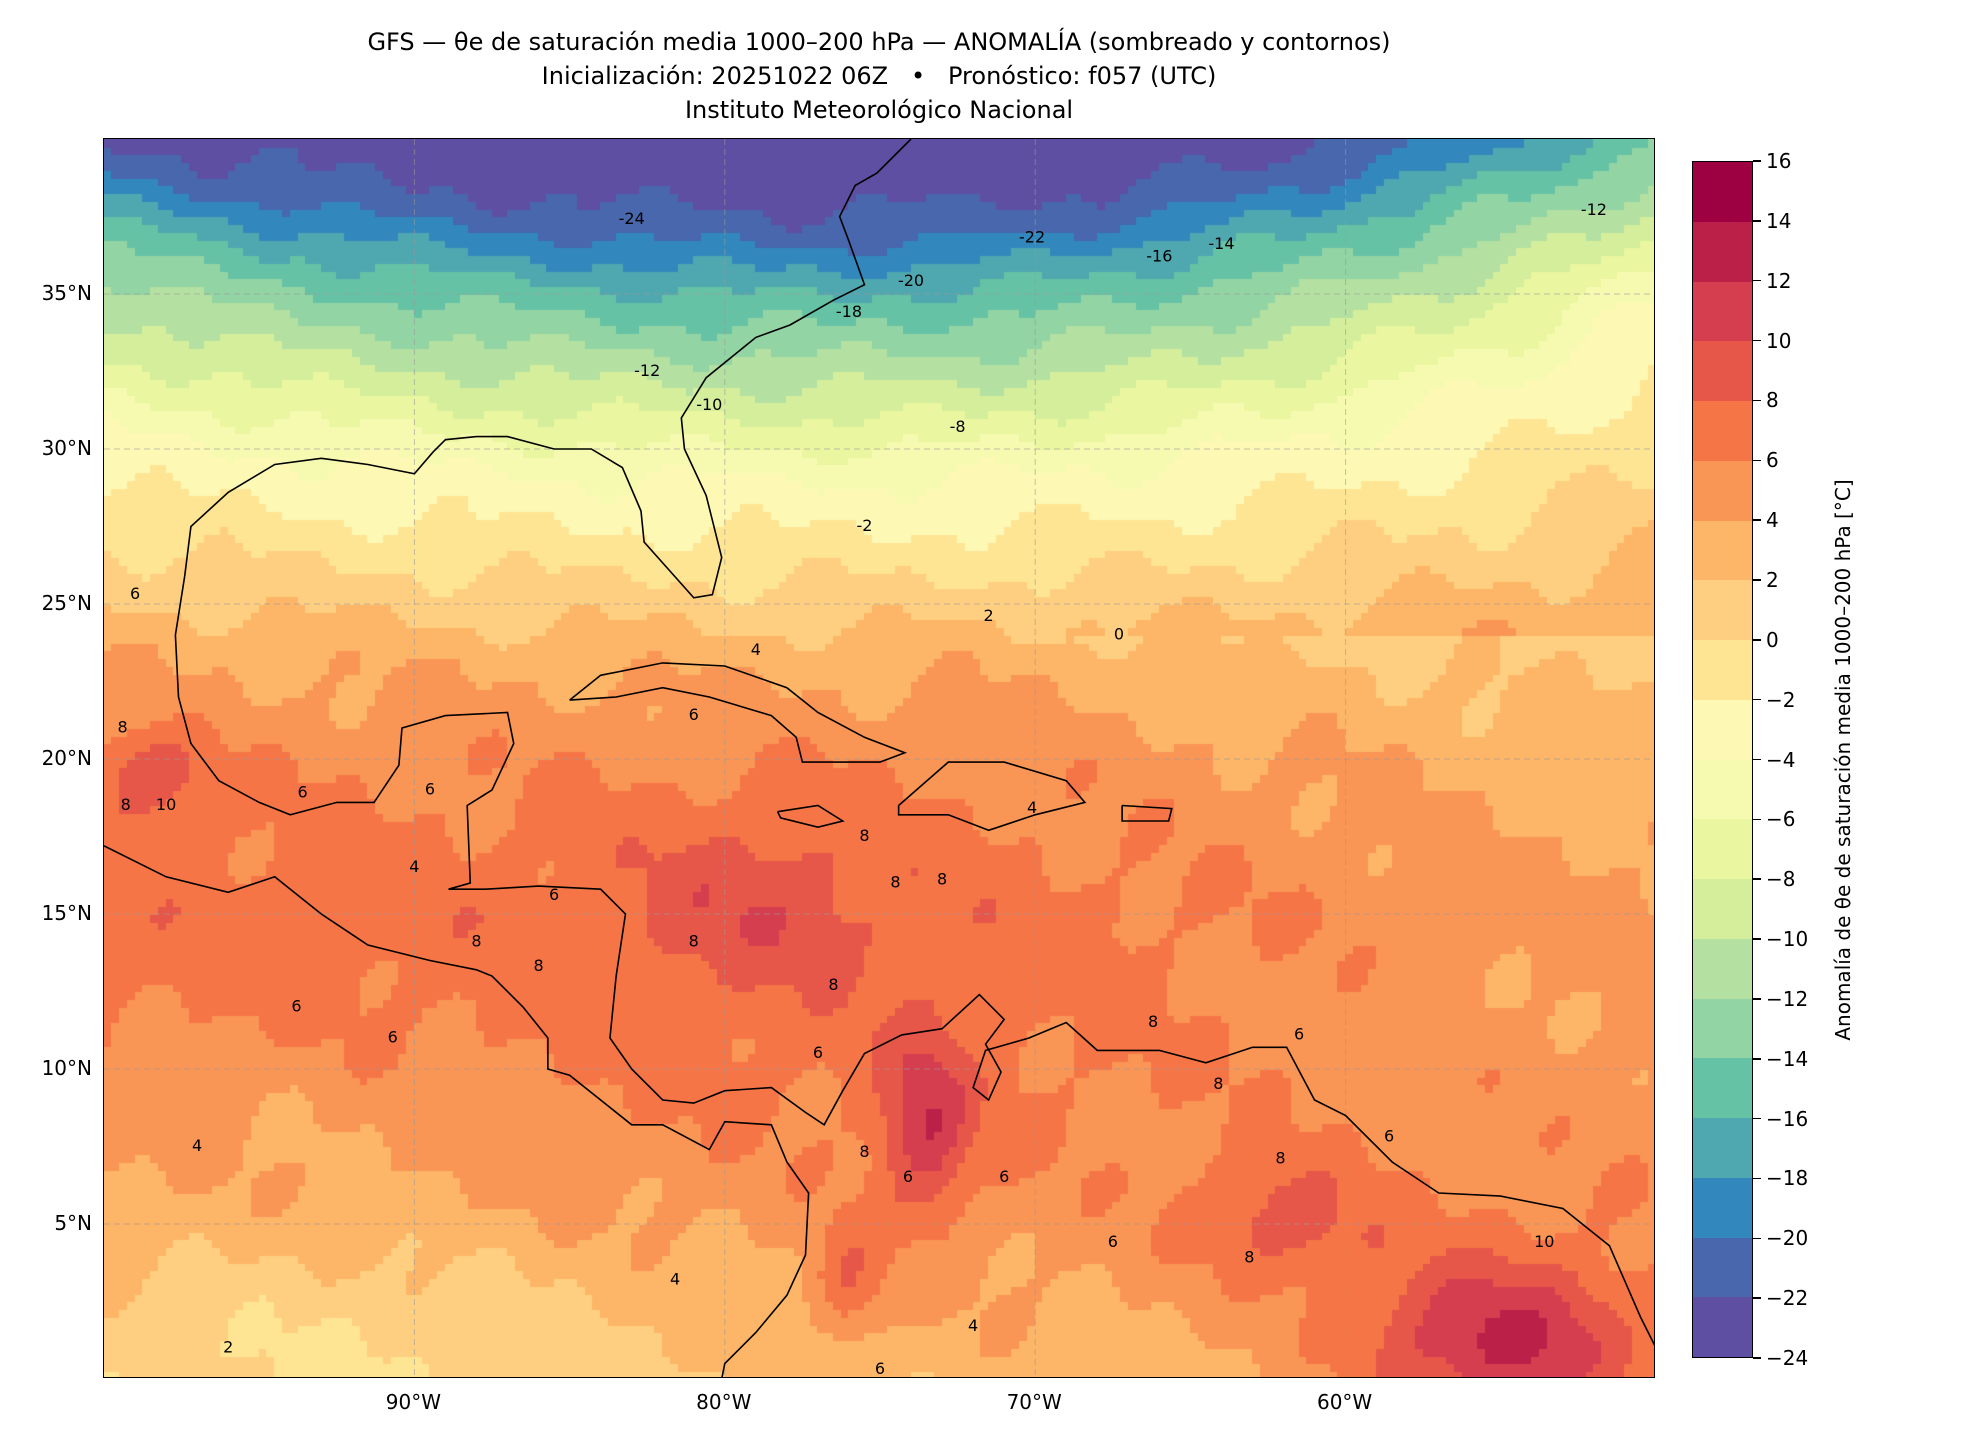 The height and width of the screenshot is (1440, 1980). I want to click on colorbar-tick-label: −14, so click(1787, 1058).